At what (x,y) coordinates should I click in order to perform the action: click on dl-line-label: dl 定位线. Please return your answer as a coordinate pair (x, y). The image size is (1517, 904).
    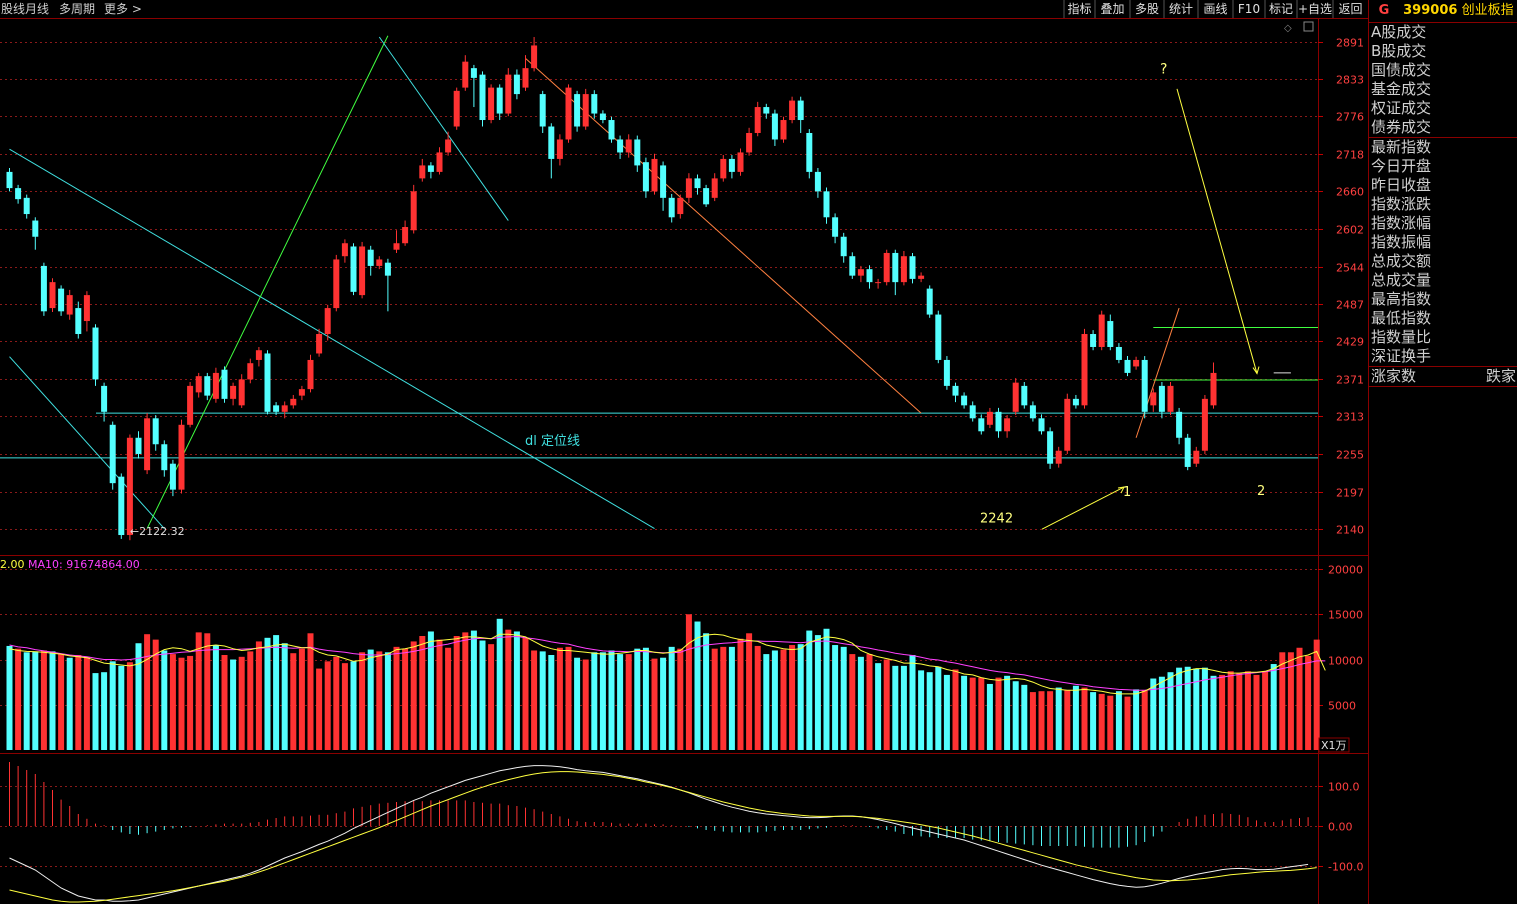
    Looking at the image, I should click on (552, 441).